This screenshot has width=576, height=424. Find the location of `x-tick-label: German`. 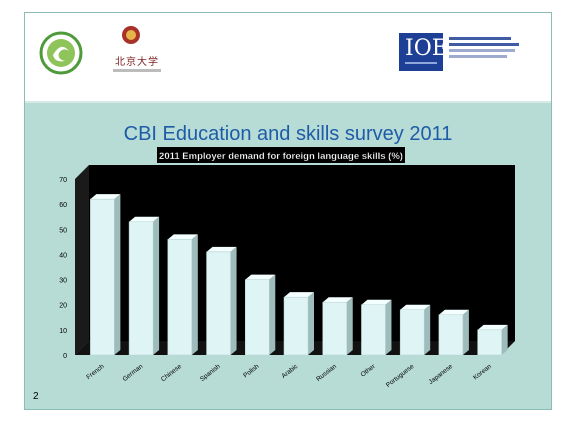

x-tick-label: German is located at coordinates (133, 373).